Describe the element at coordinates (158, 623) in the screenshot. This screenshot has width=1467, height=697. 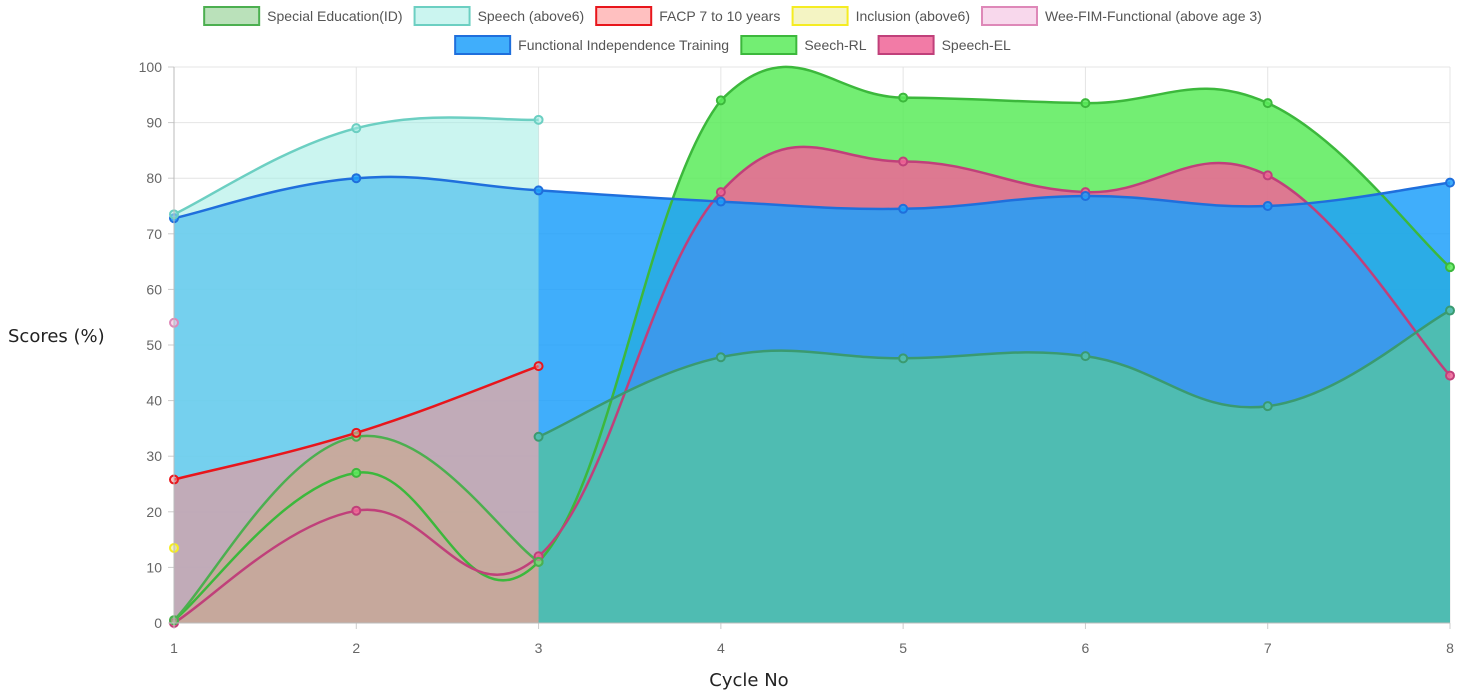
I see `y-tick-label: 0` at that location.